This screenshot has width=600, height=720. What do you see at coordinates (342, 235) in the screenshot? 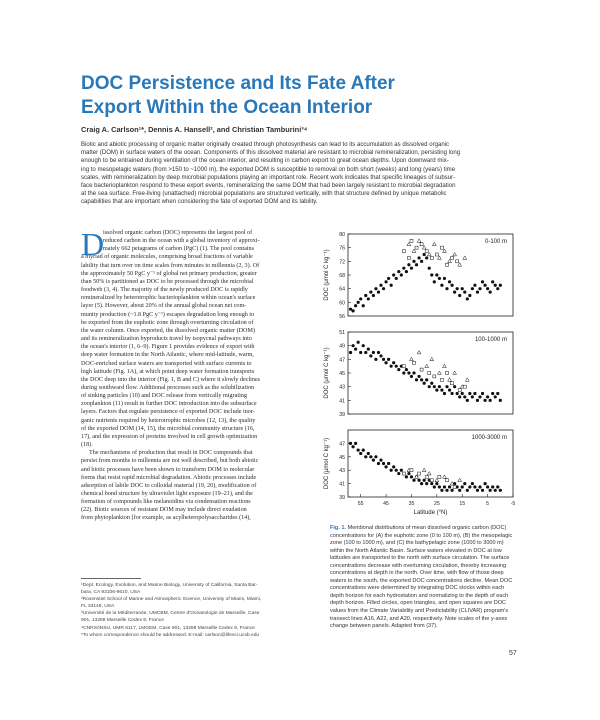
I see `y-tick-label: 80` at bounding box center [342, 235].